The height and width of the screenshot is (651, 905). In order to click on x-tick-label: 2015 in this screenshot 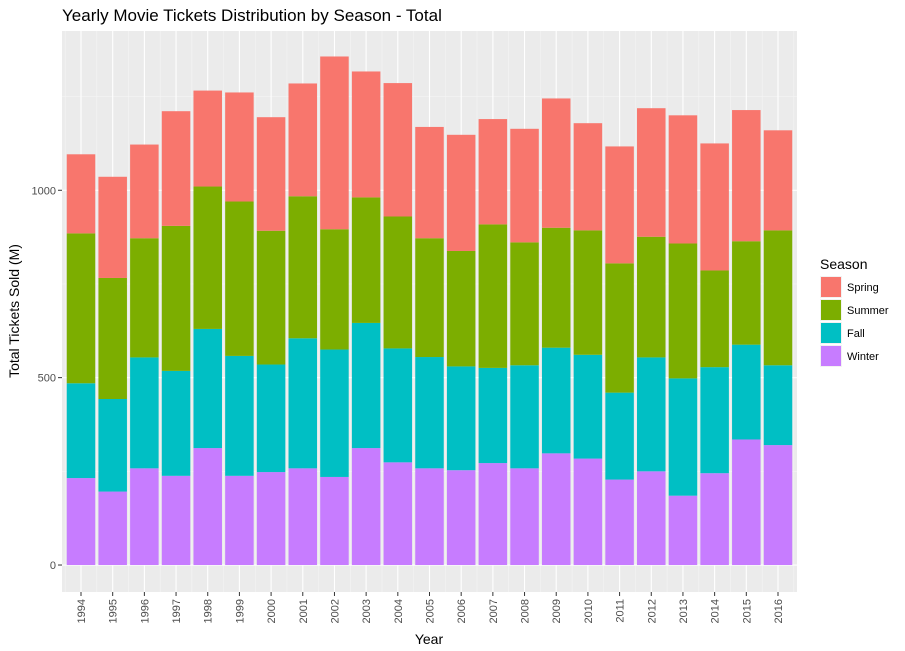, I will do `click(747, 611)`.